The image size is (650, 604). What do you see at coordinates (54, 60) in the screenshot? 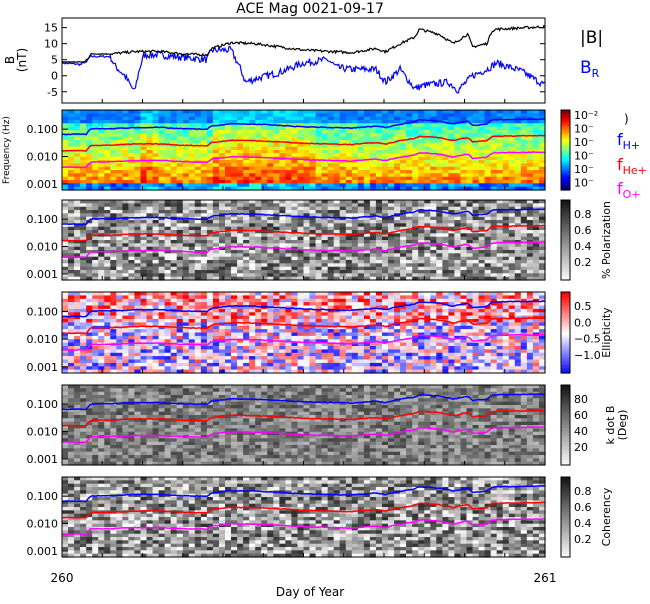
I see `y-tick-label: 5` at bounding box center [54, 60].